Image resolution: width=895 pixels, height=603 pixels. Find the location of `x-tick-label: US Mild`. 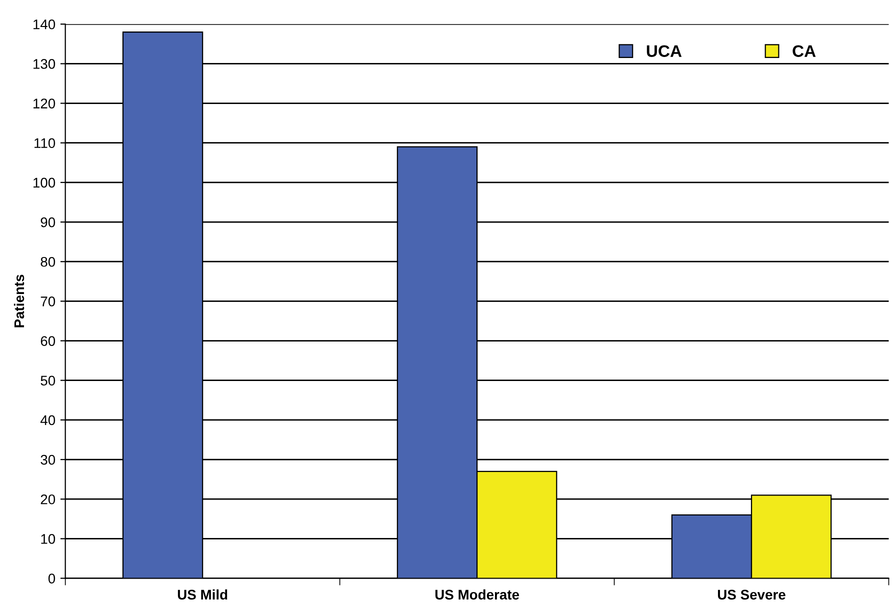

x-tick-label: US Mild is located at coordinates (203, 594).